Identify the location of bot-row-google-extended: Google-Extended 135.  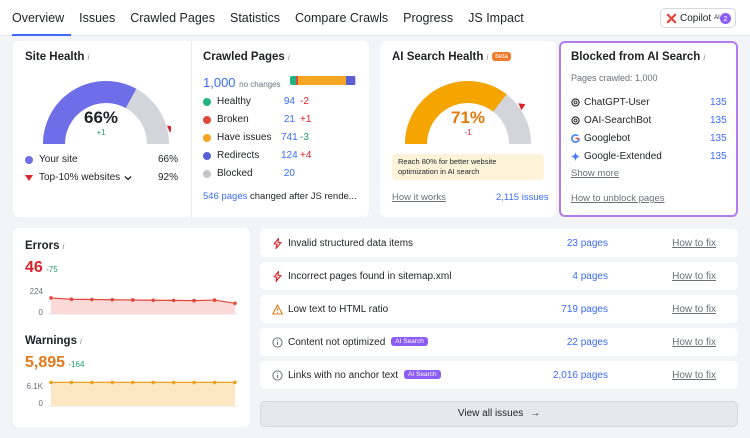
(649, 156).